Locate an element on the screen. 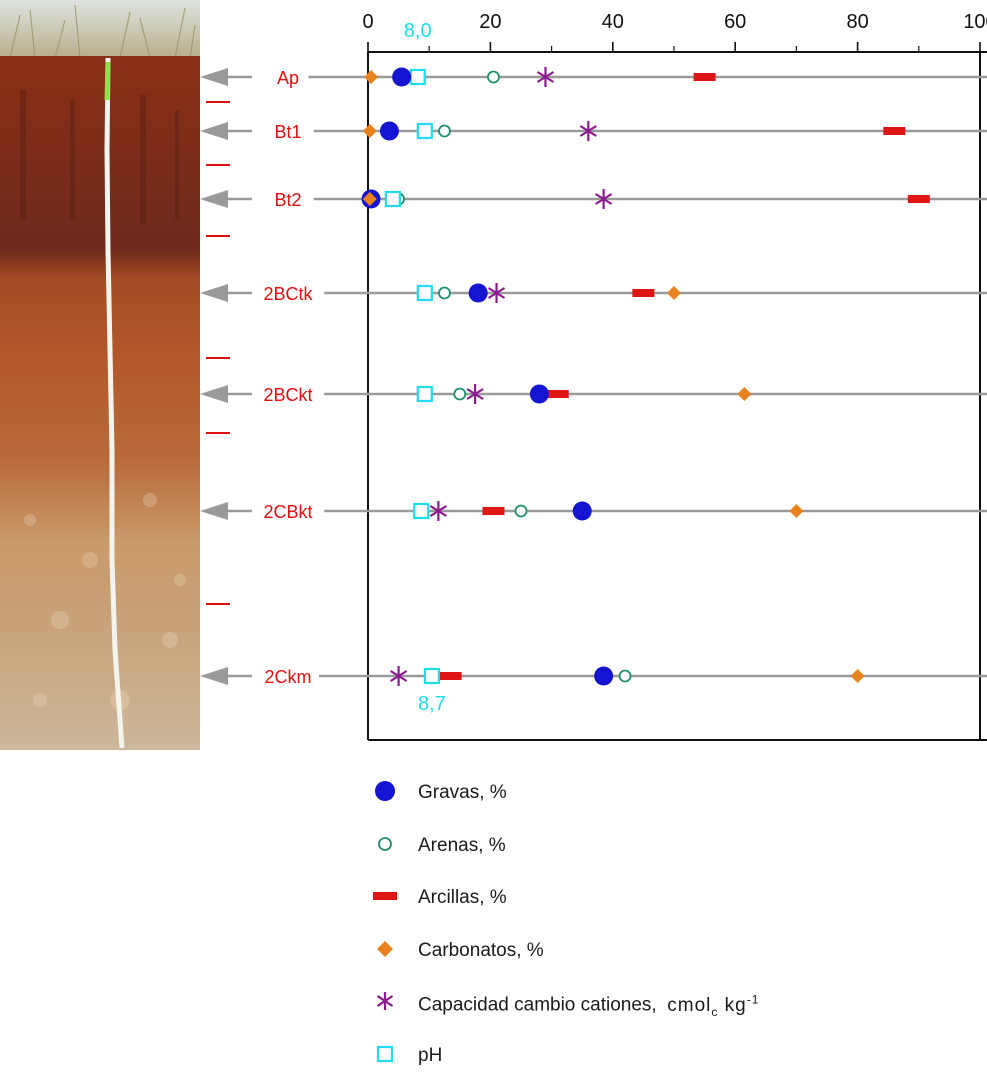 Image resolution: width=987 pixels, height=1092 pixels. x-tick-label: 0 is located at coordinates (367, 22).